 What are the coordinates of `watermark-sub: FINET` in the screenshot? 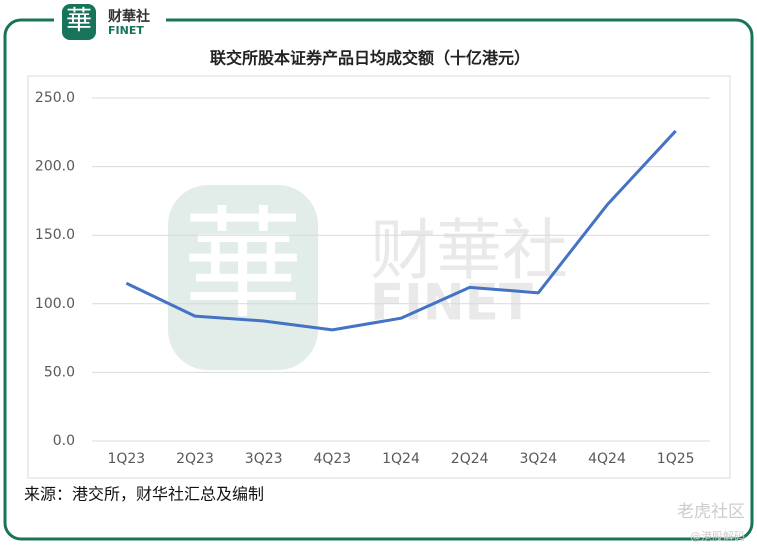 It's located at (451, 303).